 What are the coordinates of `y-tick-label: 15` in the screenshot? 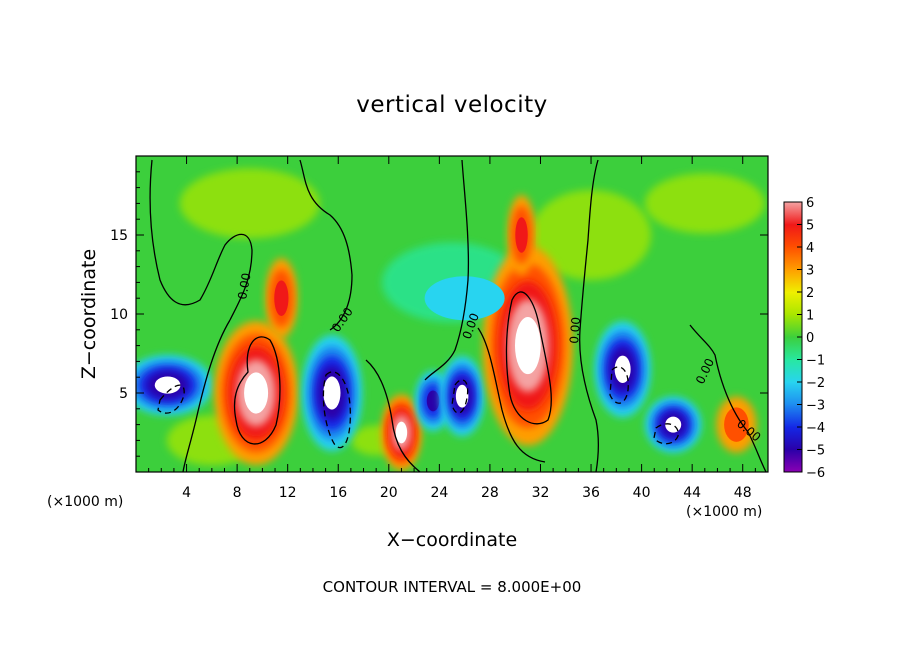 It's located at (119, 236).